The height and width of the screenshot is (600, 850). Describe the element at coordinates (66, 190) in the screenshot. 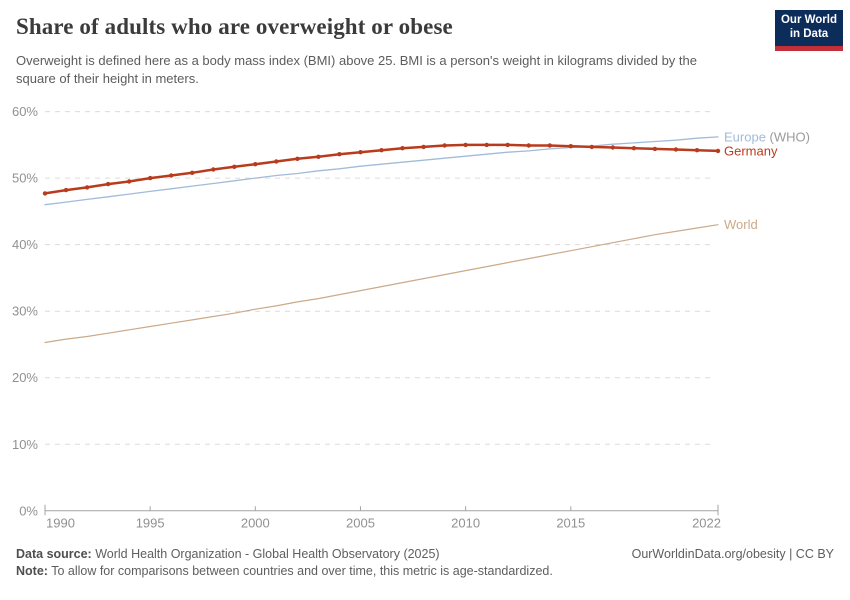

I see `series-marker-germany-1991` at that location.